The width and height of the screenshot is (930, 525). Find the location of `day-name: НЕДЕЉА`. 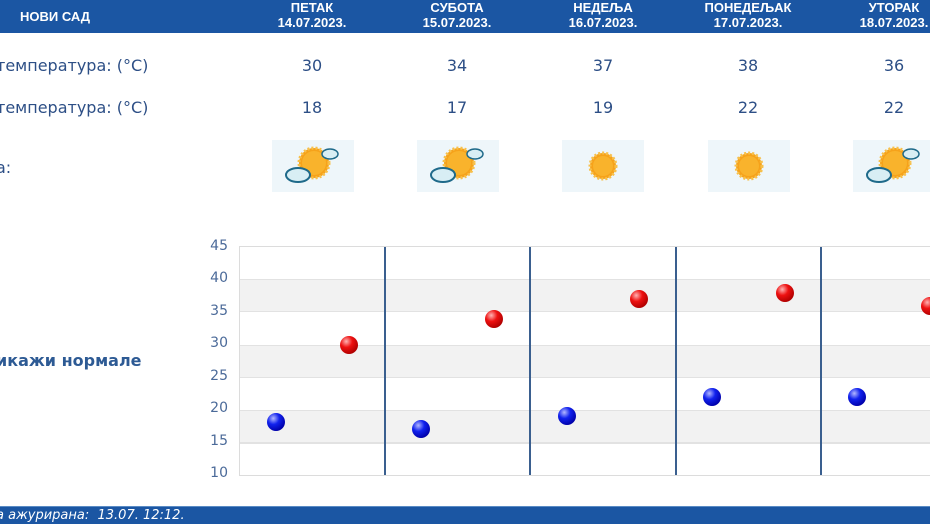

day-name: НЕДЕЉА is located at coordinates (603, 7).